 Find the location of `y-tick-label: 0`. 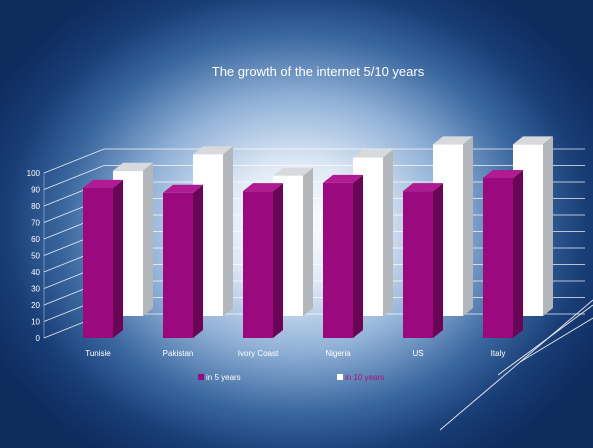

y-tick-label: 0 is located at coordinates (38, 338).